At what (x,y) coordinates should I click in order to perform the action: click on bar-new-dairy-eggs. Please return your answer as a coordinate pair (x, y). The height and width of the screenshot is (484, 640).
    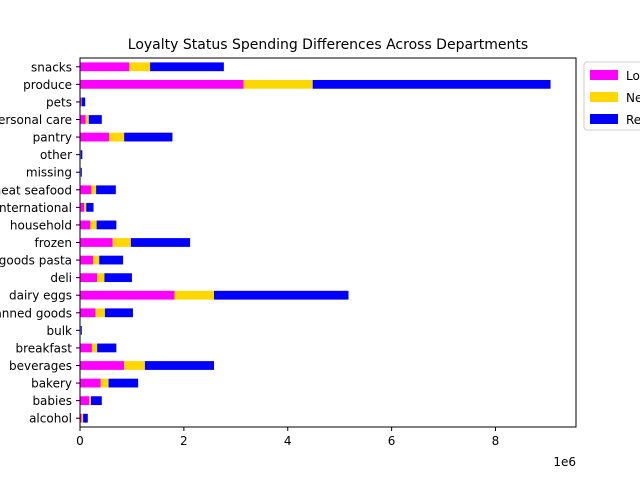
    Looking at the image, I should click on (194, 295).